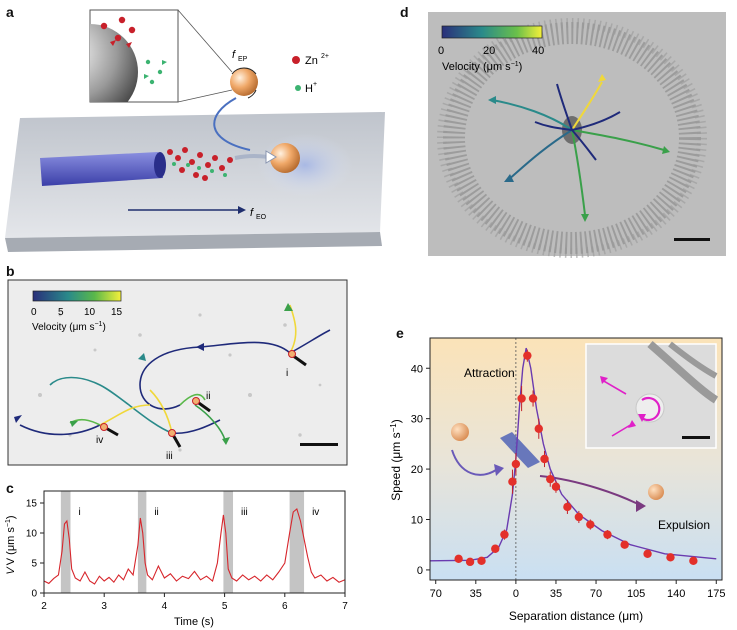 This screenshot has height=630, width=737. I want to click on radial-arrowheads, so click(579, 148).